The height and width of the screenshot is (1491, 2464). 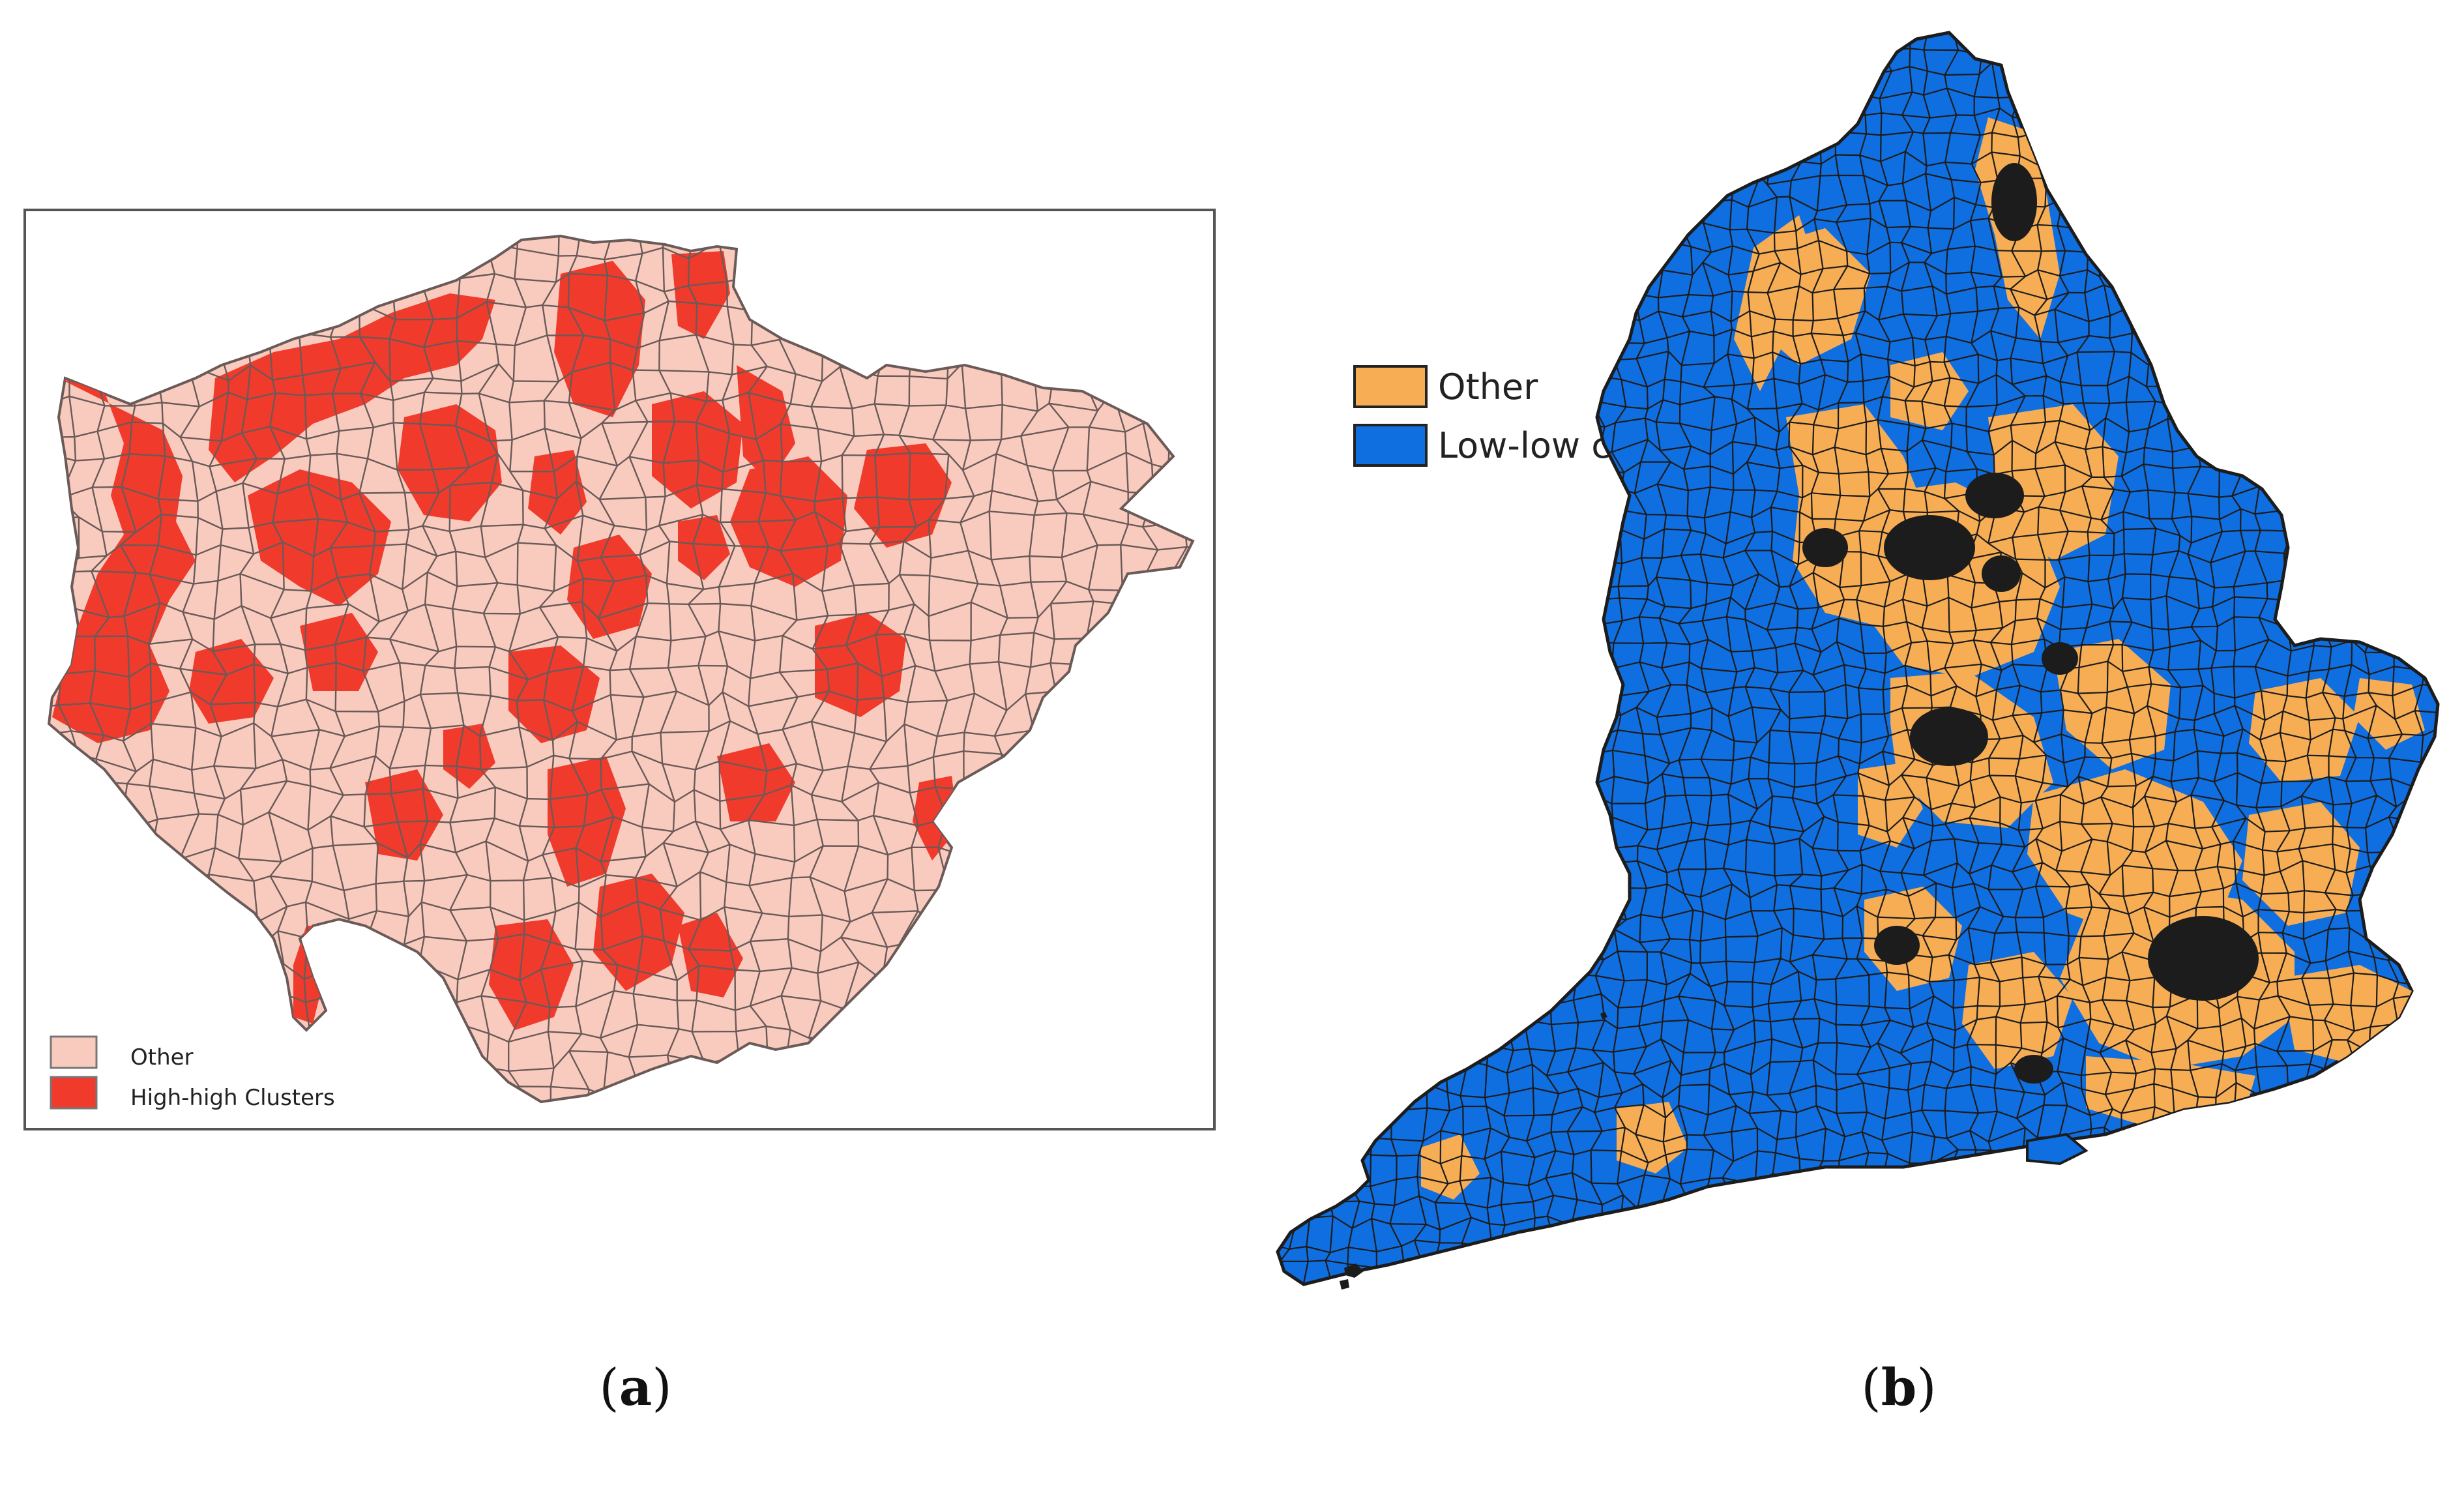 I want to click on panel-a-legend: Other High-high Clusters, so click(x=193, y=1073).